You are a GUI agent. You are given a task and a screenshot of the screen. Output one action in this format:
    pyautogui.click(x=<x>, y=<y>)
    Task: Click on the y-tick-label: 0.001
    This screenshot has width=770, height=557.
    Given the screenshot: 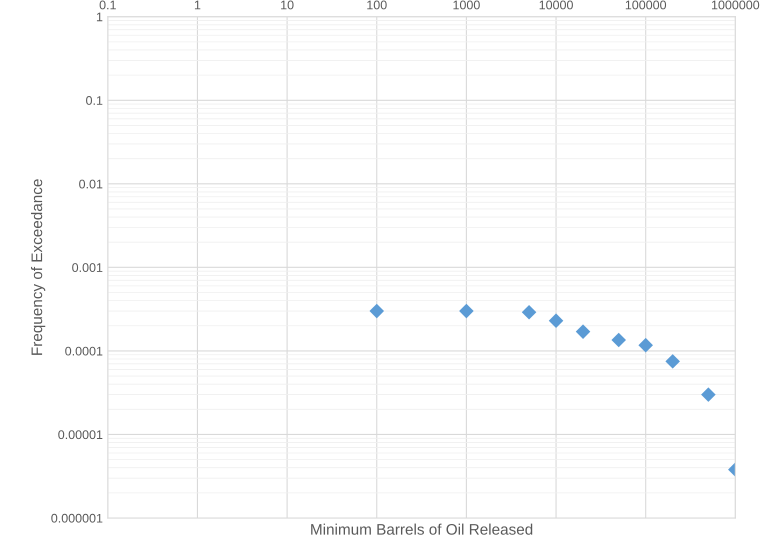 What is the action you would take?
    pyautogui.click(x=87, y=267)
    